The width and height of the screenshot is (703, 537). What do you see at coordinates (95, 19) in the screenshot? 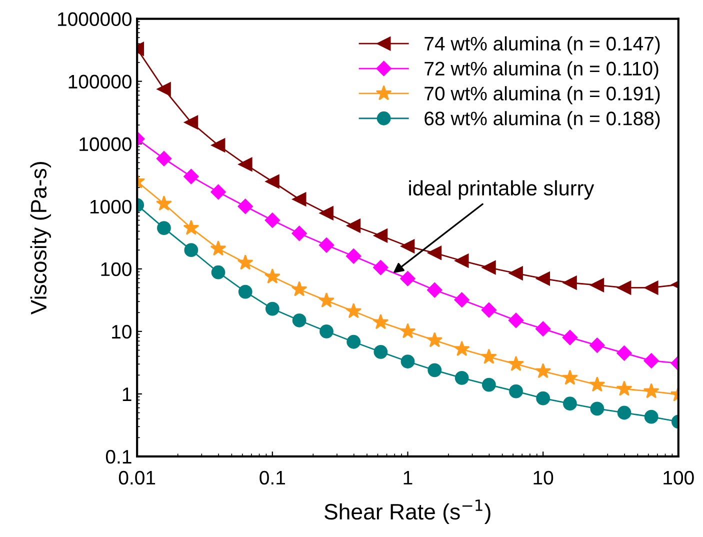
I see `y-tick-label: 1000000` at bounding box center [95, 19].